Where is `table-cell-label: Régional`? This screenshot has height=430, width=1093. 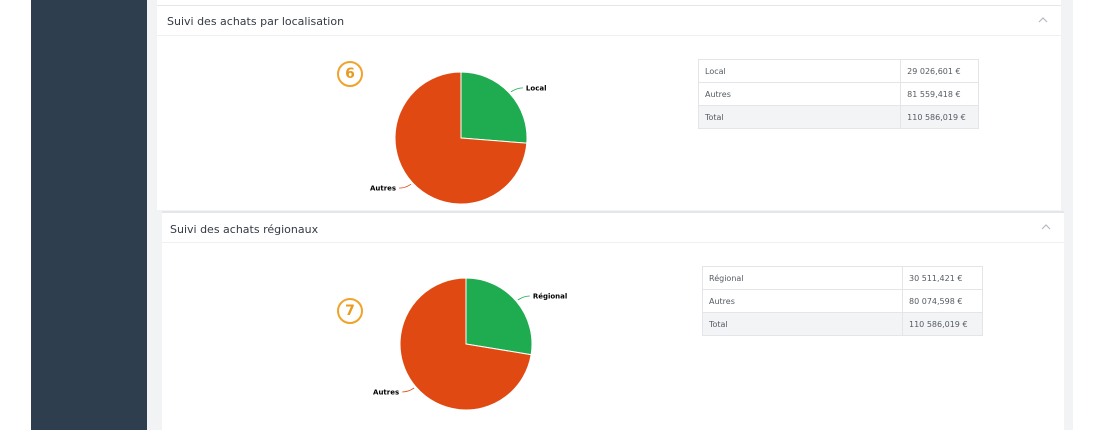
table-cell-label: Régional is located at coordinates (802, 278).